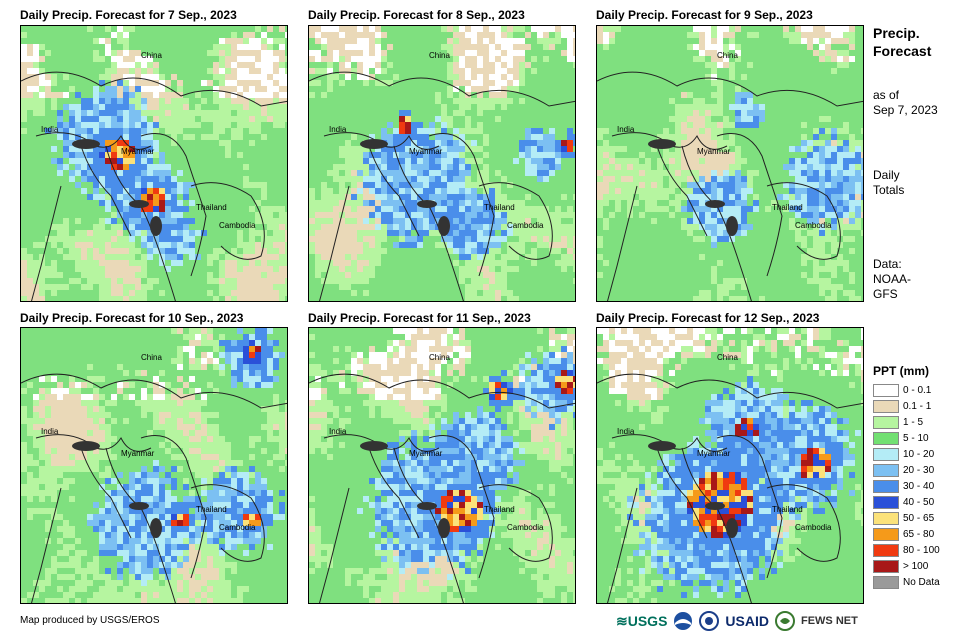 Image resolution: width=967 pixels, height=639 pixels. Describe the element at coordinates (921, 550) in the screenshot. I see `legend-label: 80 - 100` at that location.